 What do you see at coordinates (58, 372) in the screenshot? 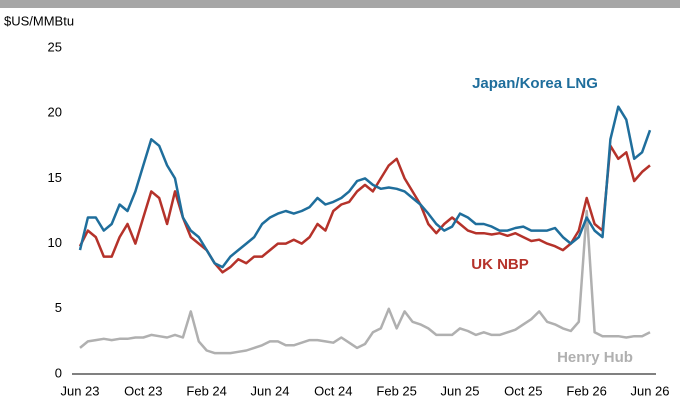
I see `y-tick-label: 0` at bounding box center [58, 372].